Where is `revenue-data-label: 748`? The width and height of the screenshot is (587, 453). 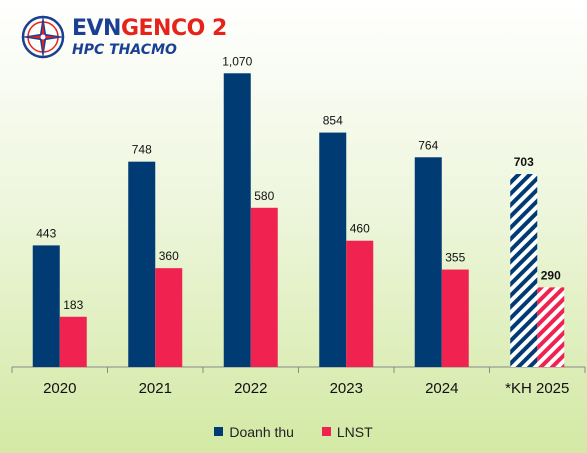
revenue-data-label: 748 is located at coordinates (142, 150).